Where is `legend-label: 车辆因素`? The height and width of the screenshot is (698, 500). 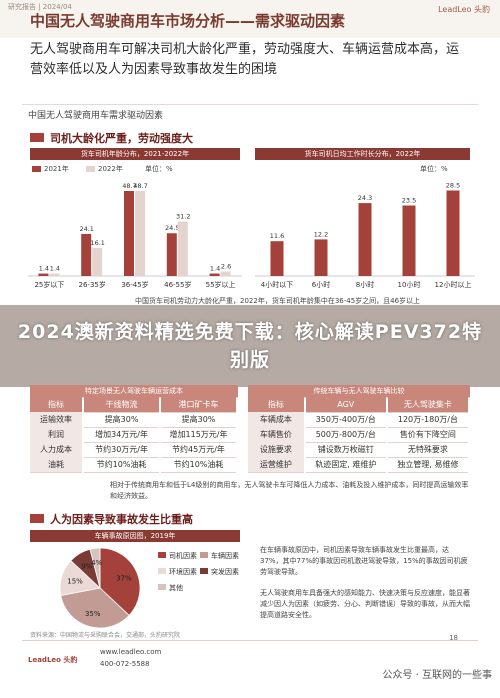
legend-label: 车辆因素 is located at coordinates (225, 555).